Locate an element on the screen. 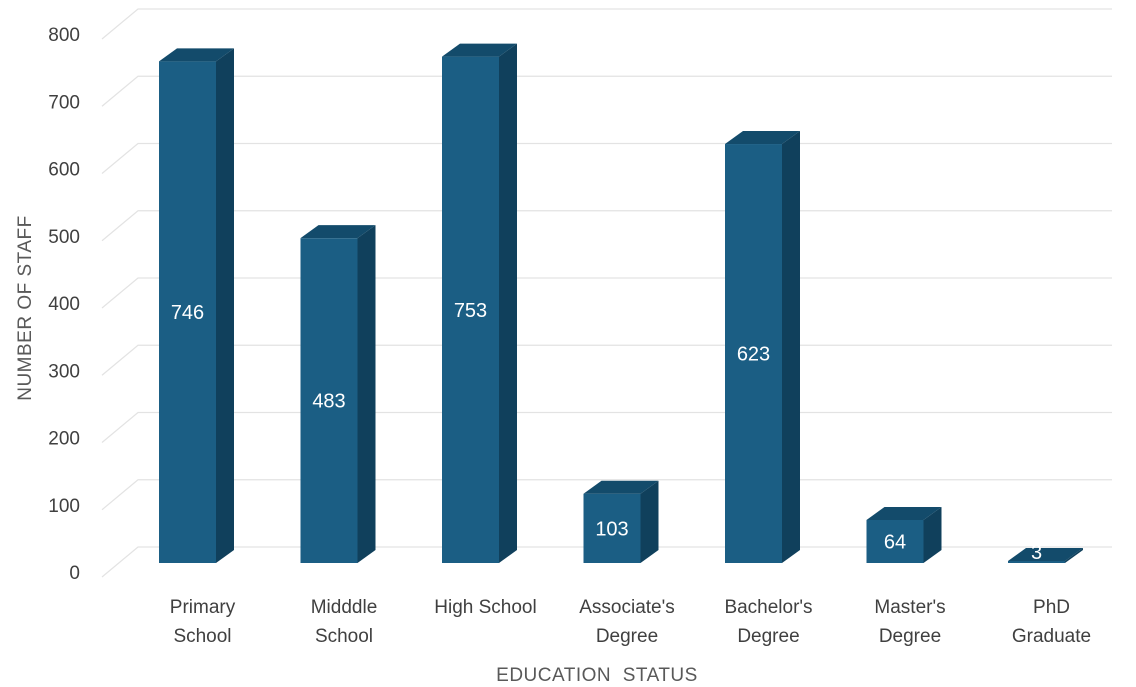 The image size is (1136, 687). y-tick-label: 700 is located at coordinates (64, 102).